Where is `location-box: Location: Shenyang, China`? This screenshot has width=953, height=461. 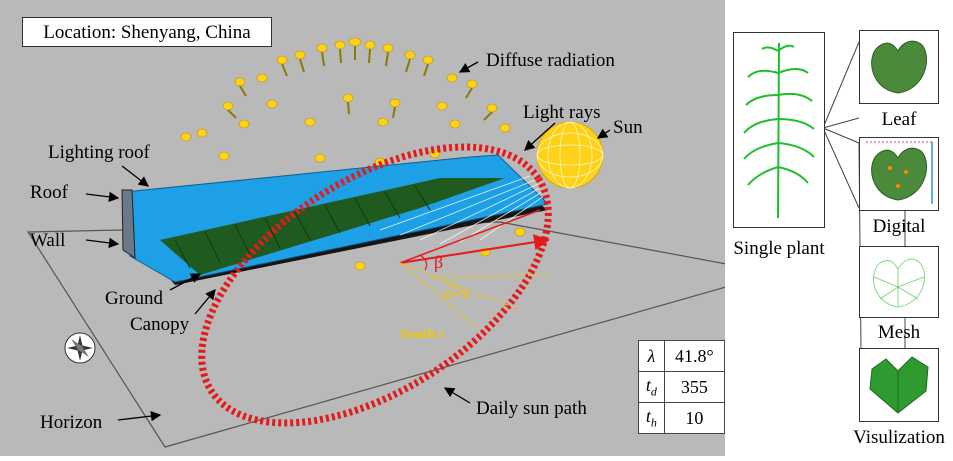 location-box: Location: Shenyang, China is located at coordinates (147, 32).